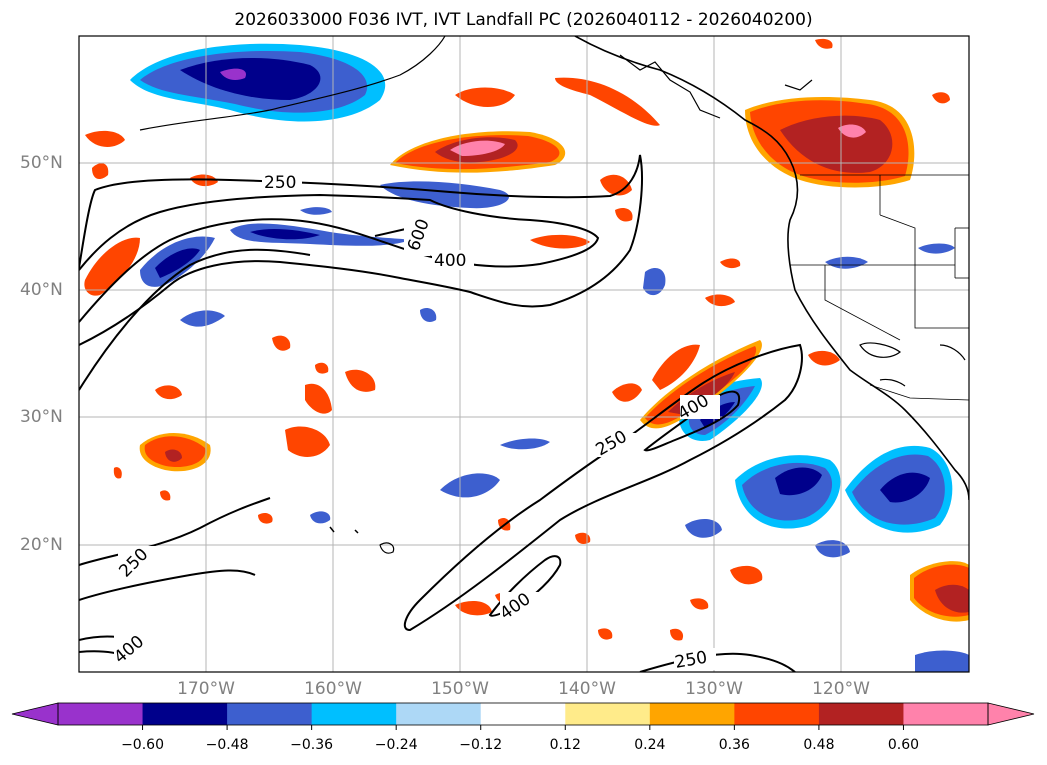  Describe the element at coordinates (142, 745) in the screenshot. I see `colorbar-tick-label: −0.60` at that location.